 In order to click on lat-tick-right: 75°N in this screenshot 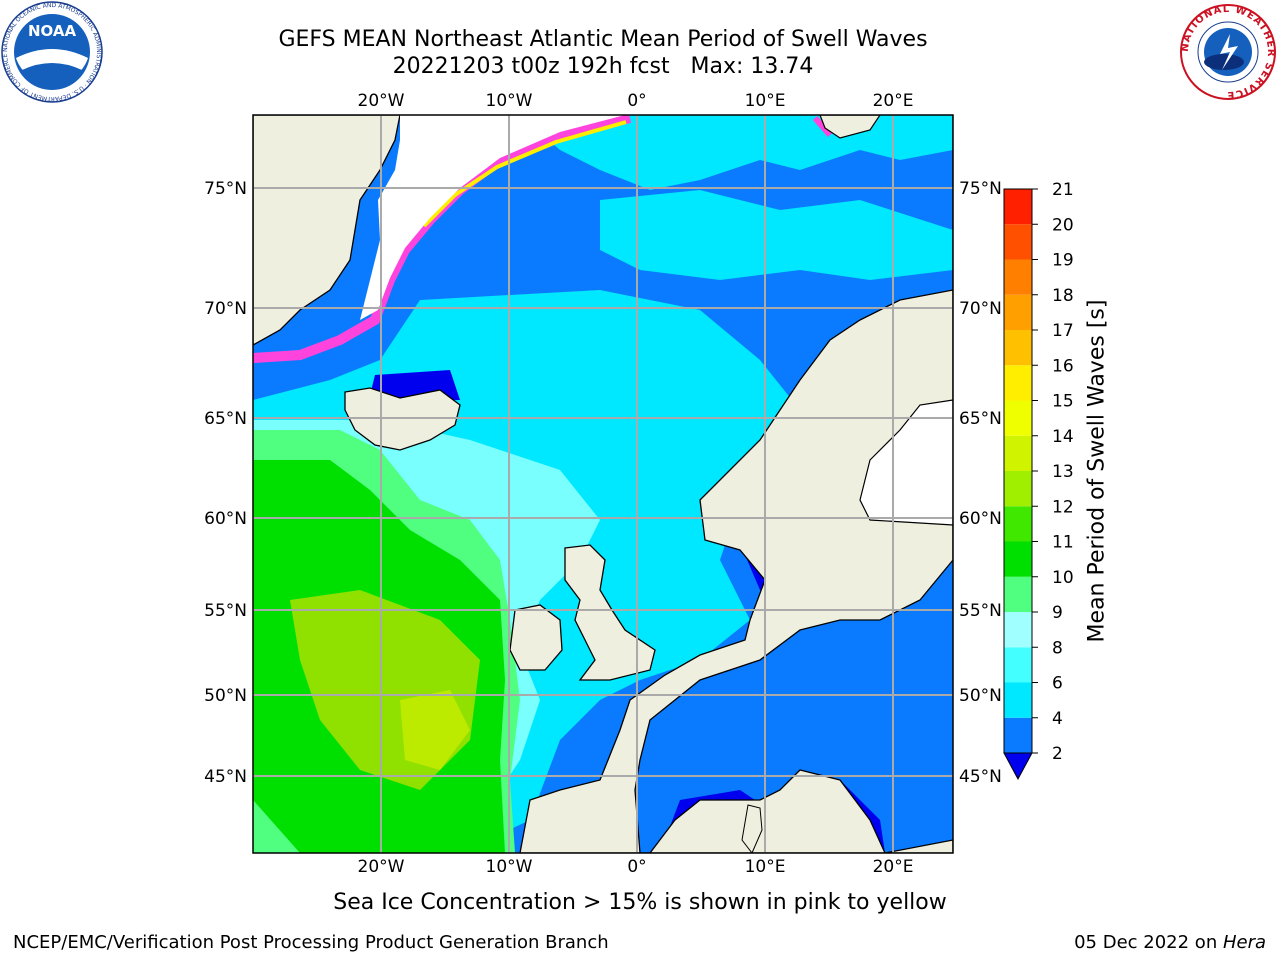, I will do `click(980, 189)`.